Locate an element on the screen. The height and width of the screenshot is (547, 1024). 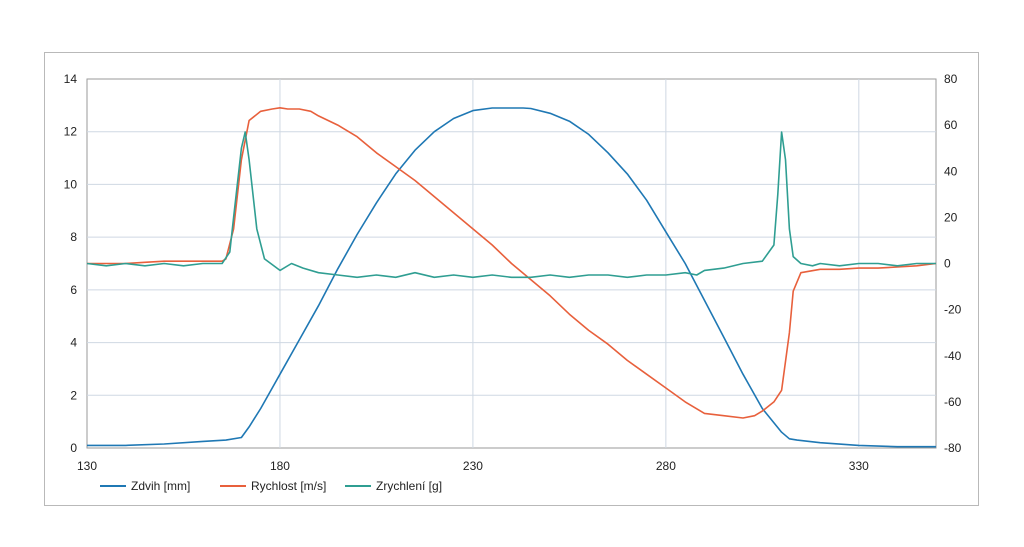
legend-label: Zdvih [mm] is located at coordinates (160, 486).